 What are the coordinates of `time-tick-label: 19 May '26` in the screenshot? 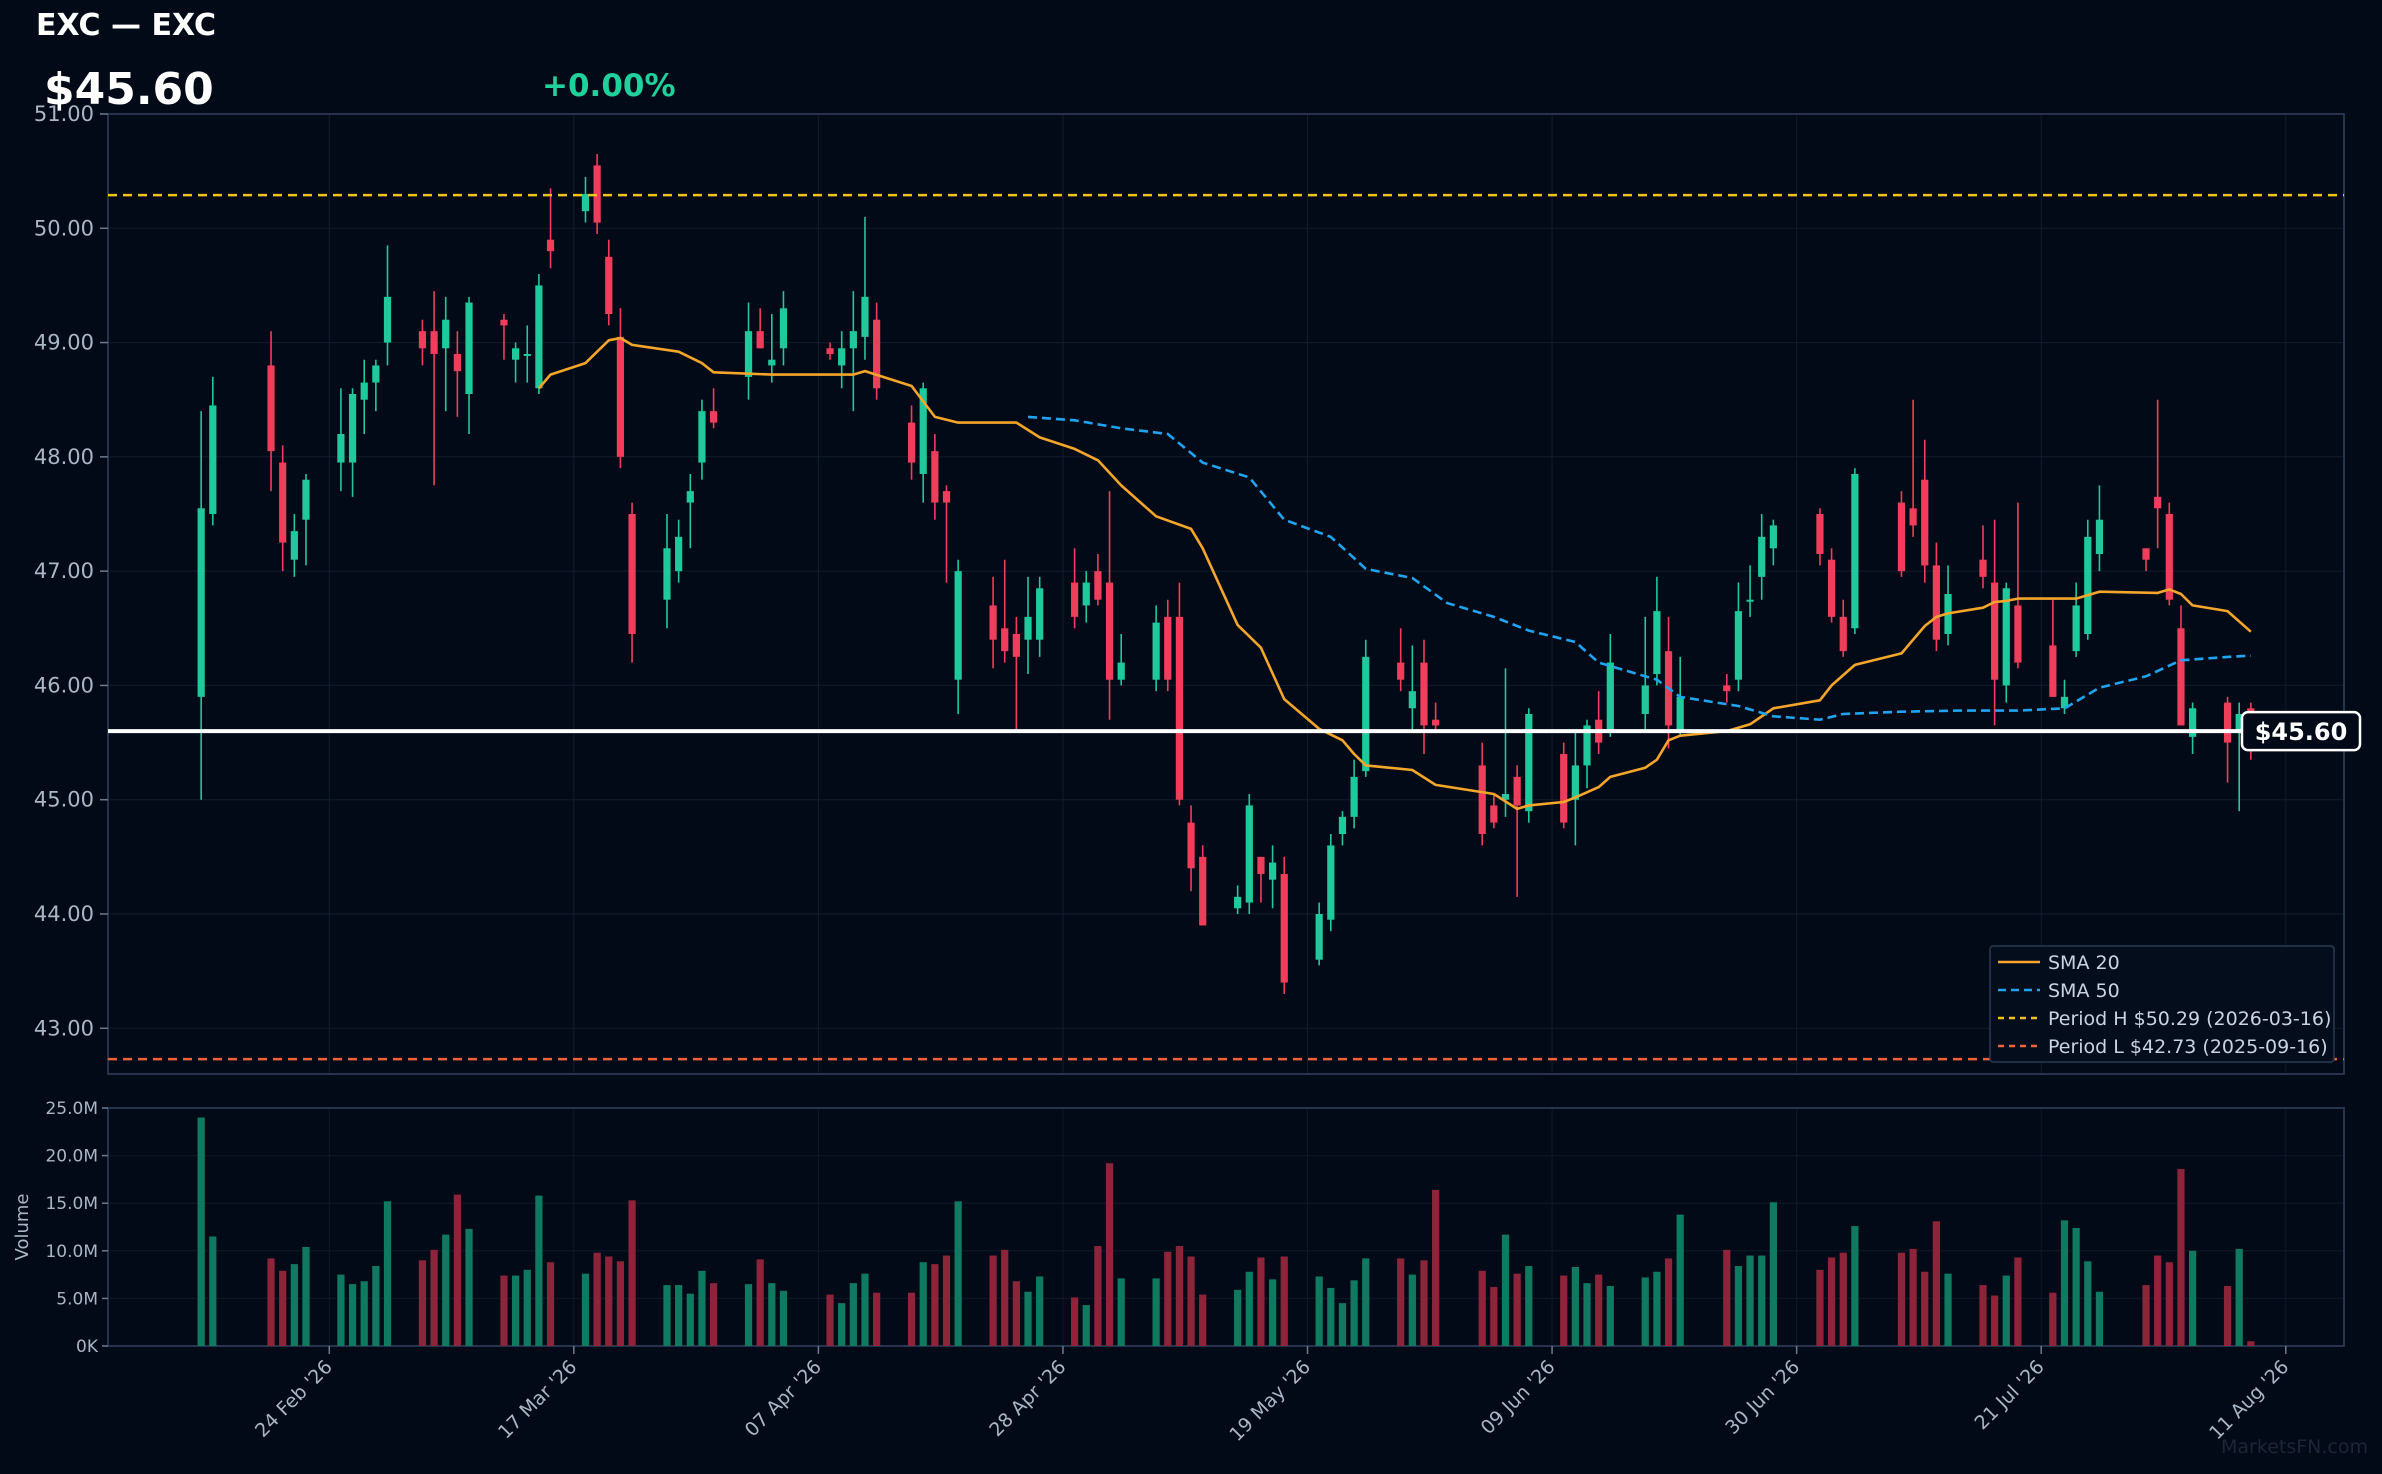 It's located at (1270, 1401).